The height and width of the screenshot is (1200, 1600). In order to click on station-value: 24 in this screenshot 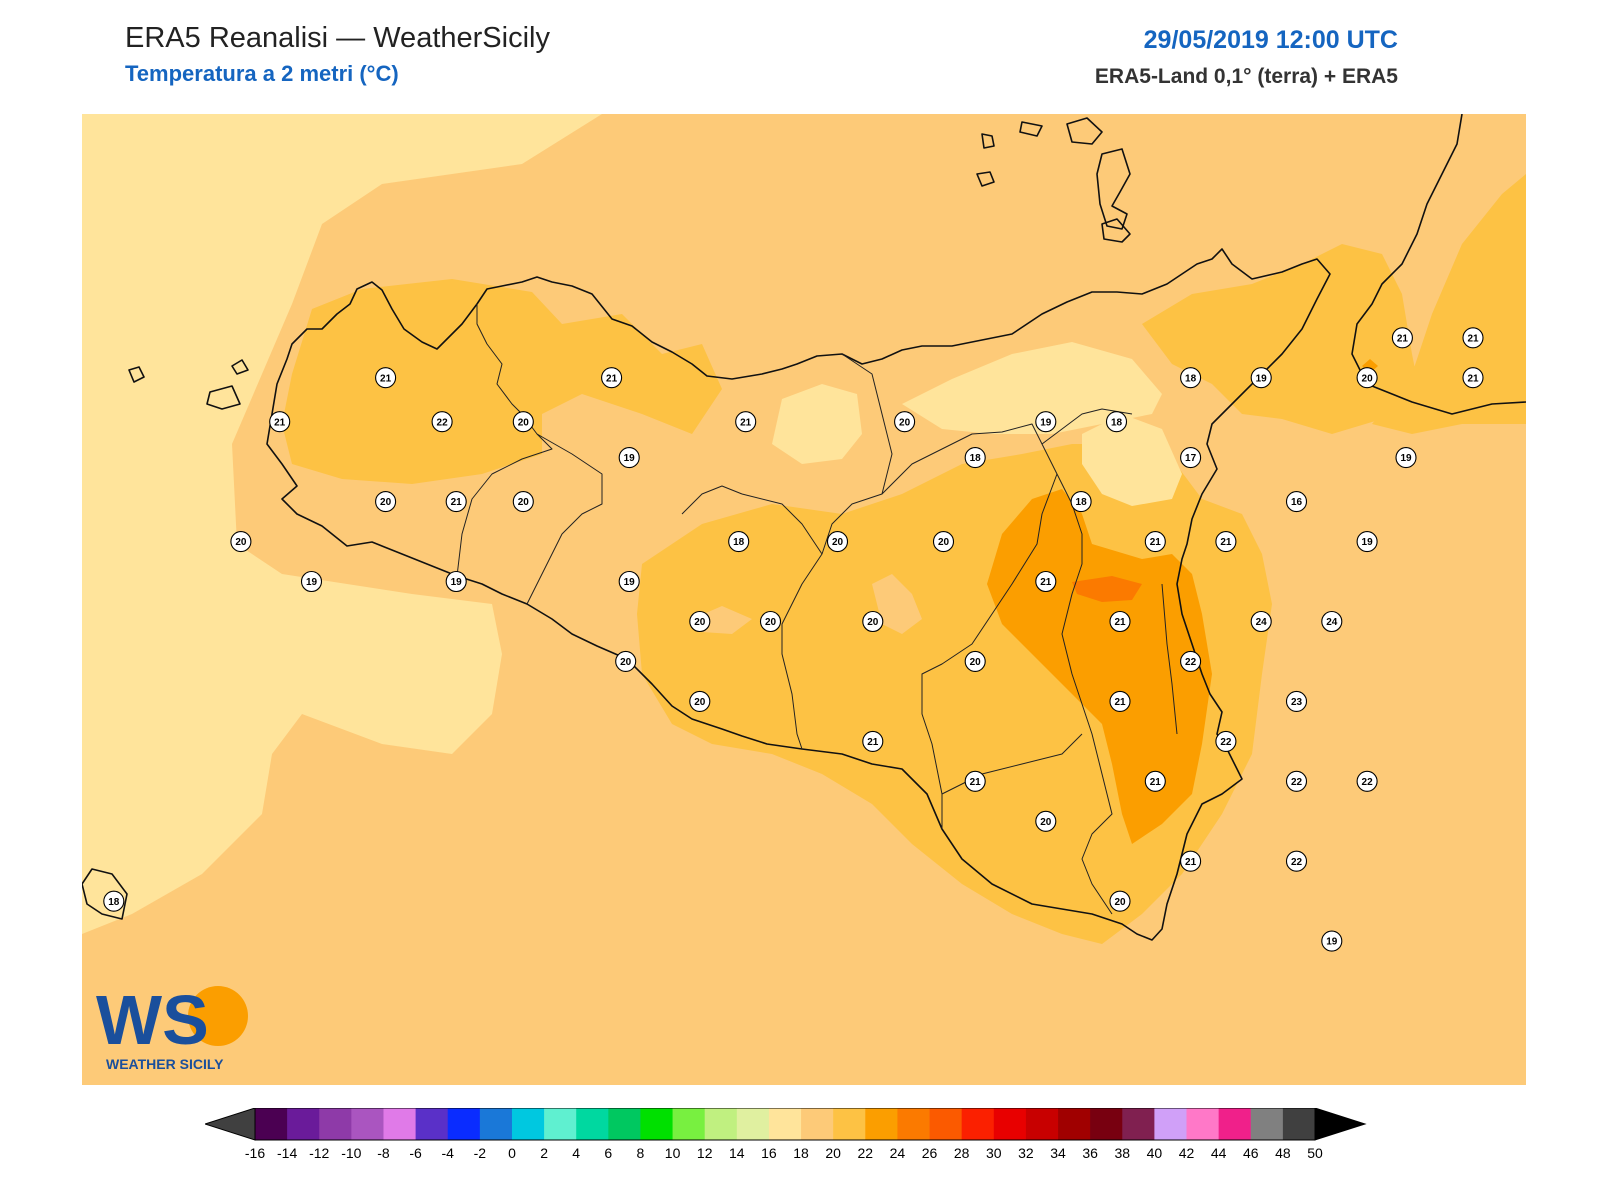, I will do `click(1262, 622)`.